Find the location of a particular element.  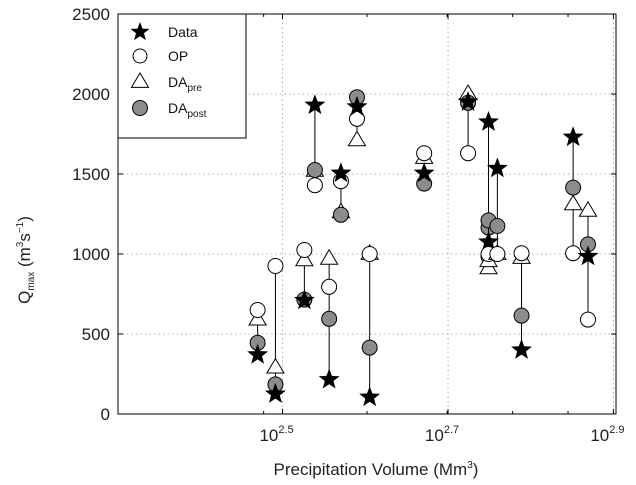

y-tick-label: 1000 is located at coordinates (91, 254).